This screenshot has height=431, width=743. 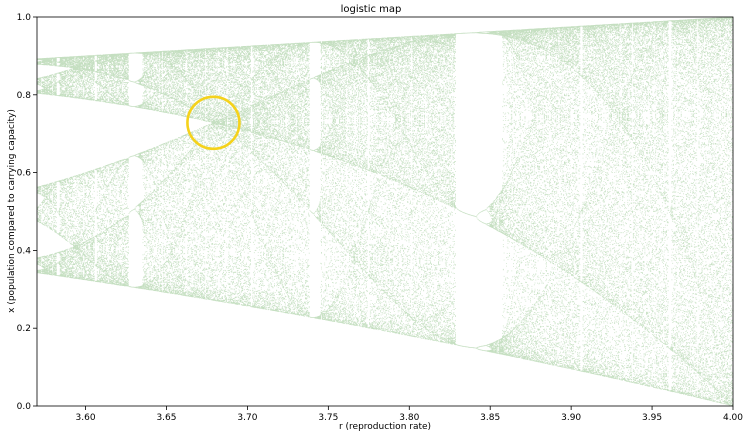 What do you see at coordinates (385, 426) in the screenshot?
I see `x-axis-label: r (reproduction rate)` at bounding box center [385, 426].